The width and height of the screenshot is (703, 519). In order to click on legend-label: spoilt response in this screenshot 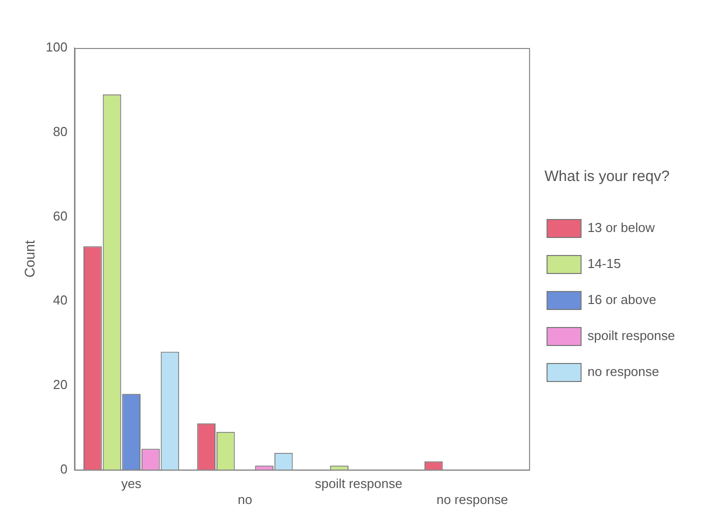, I will do `click(632, 336)`.